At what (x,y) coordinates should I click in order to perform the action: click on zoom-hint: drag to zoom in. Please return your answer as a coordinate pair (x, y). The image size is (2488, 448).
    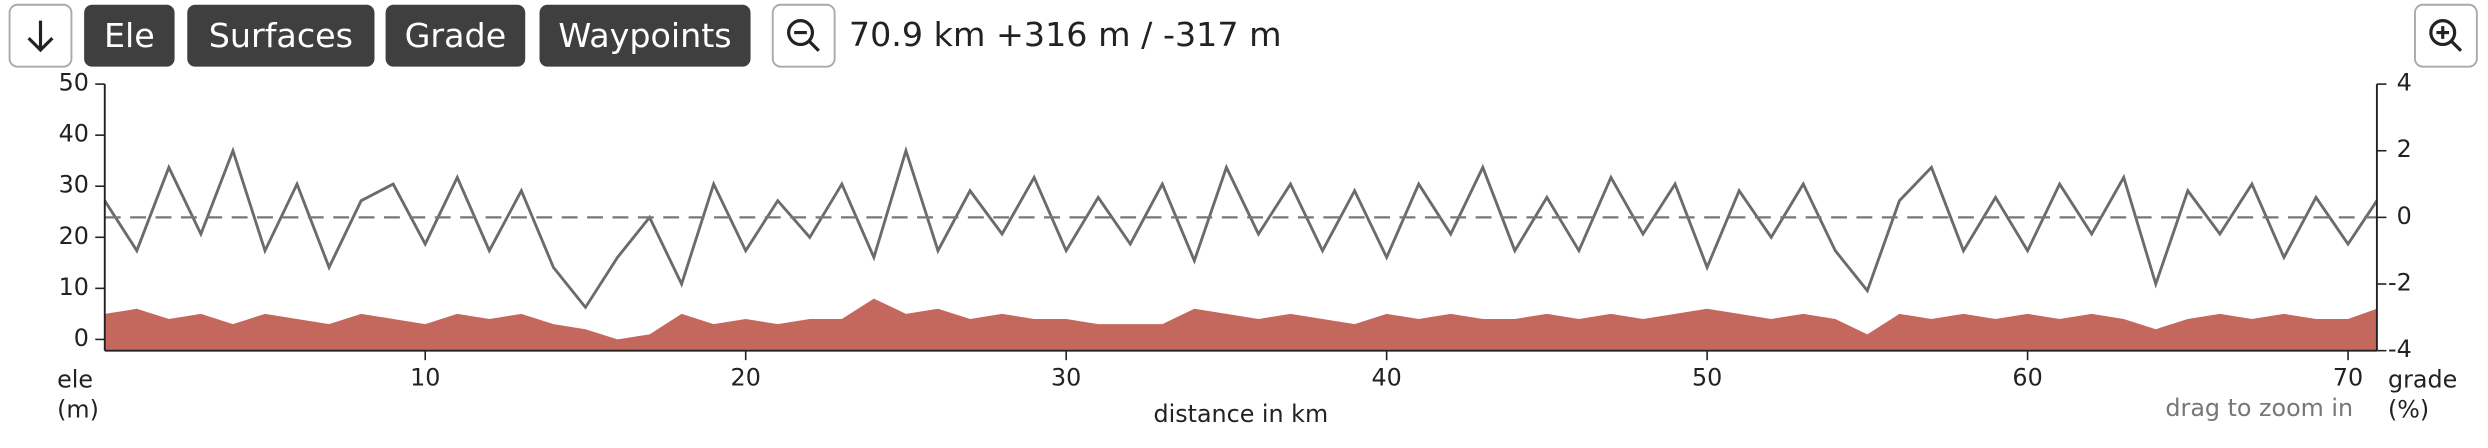
    Looking at the image, I should click on (2259, 408).